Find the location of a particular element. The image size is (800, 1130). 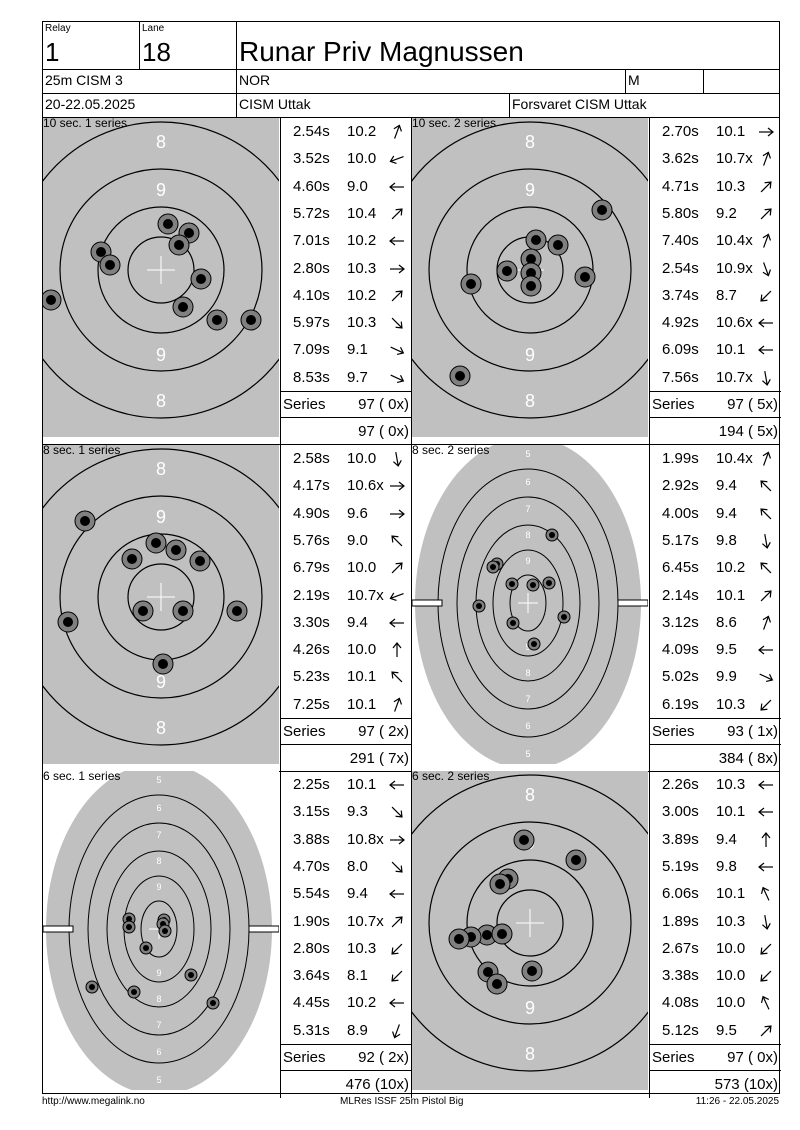

shot-row: 3.62s 10.7x is located at coordinates (715, 158).